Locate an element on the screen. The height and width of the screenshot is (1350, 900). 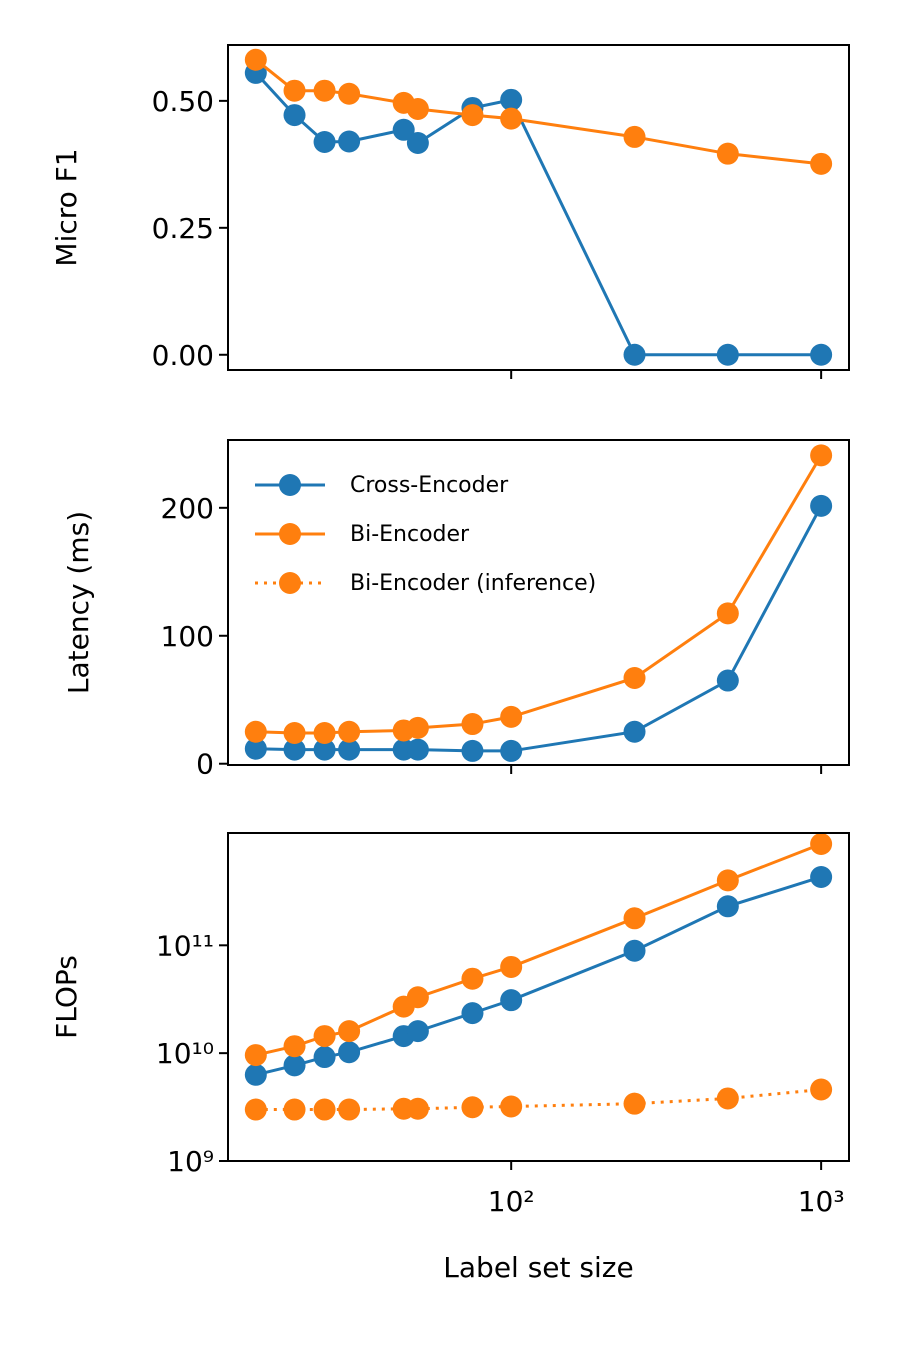
legend-label: Cross-Encoder is located at coordinates (429, 485).